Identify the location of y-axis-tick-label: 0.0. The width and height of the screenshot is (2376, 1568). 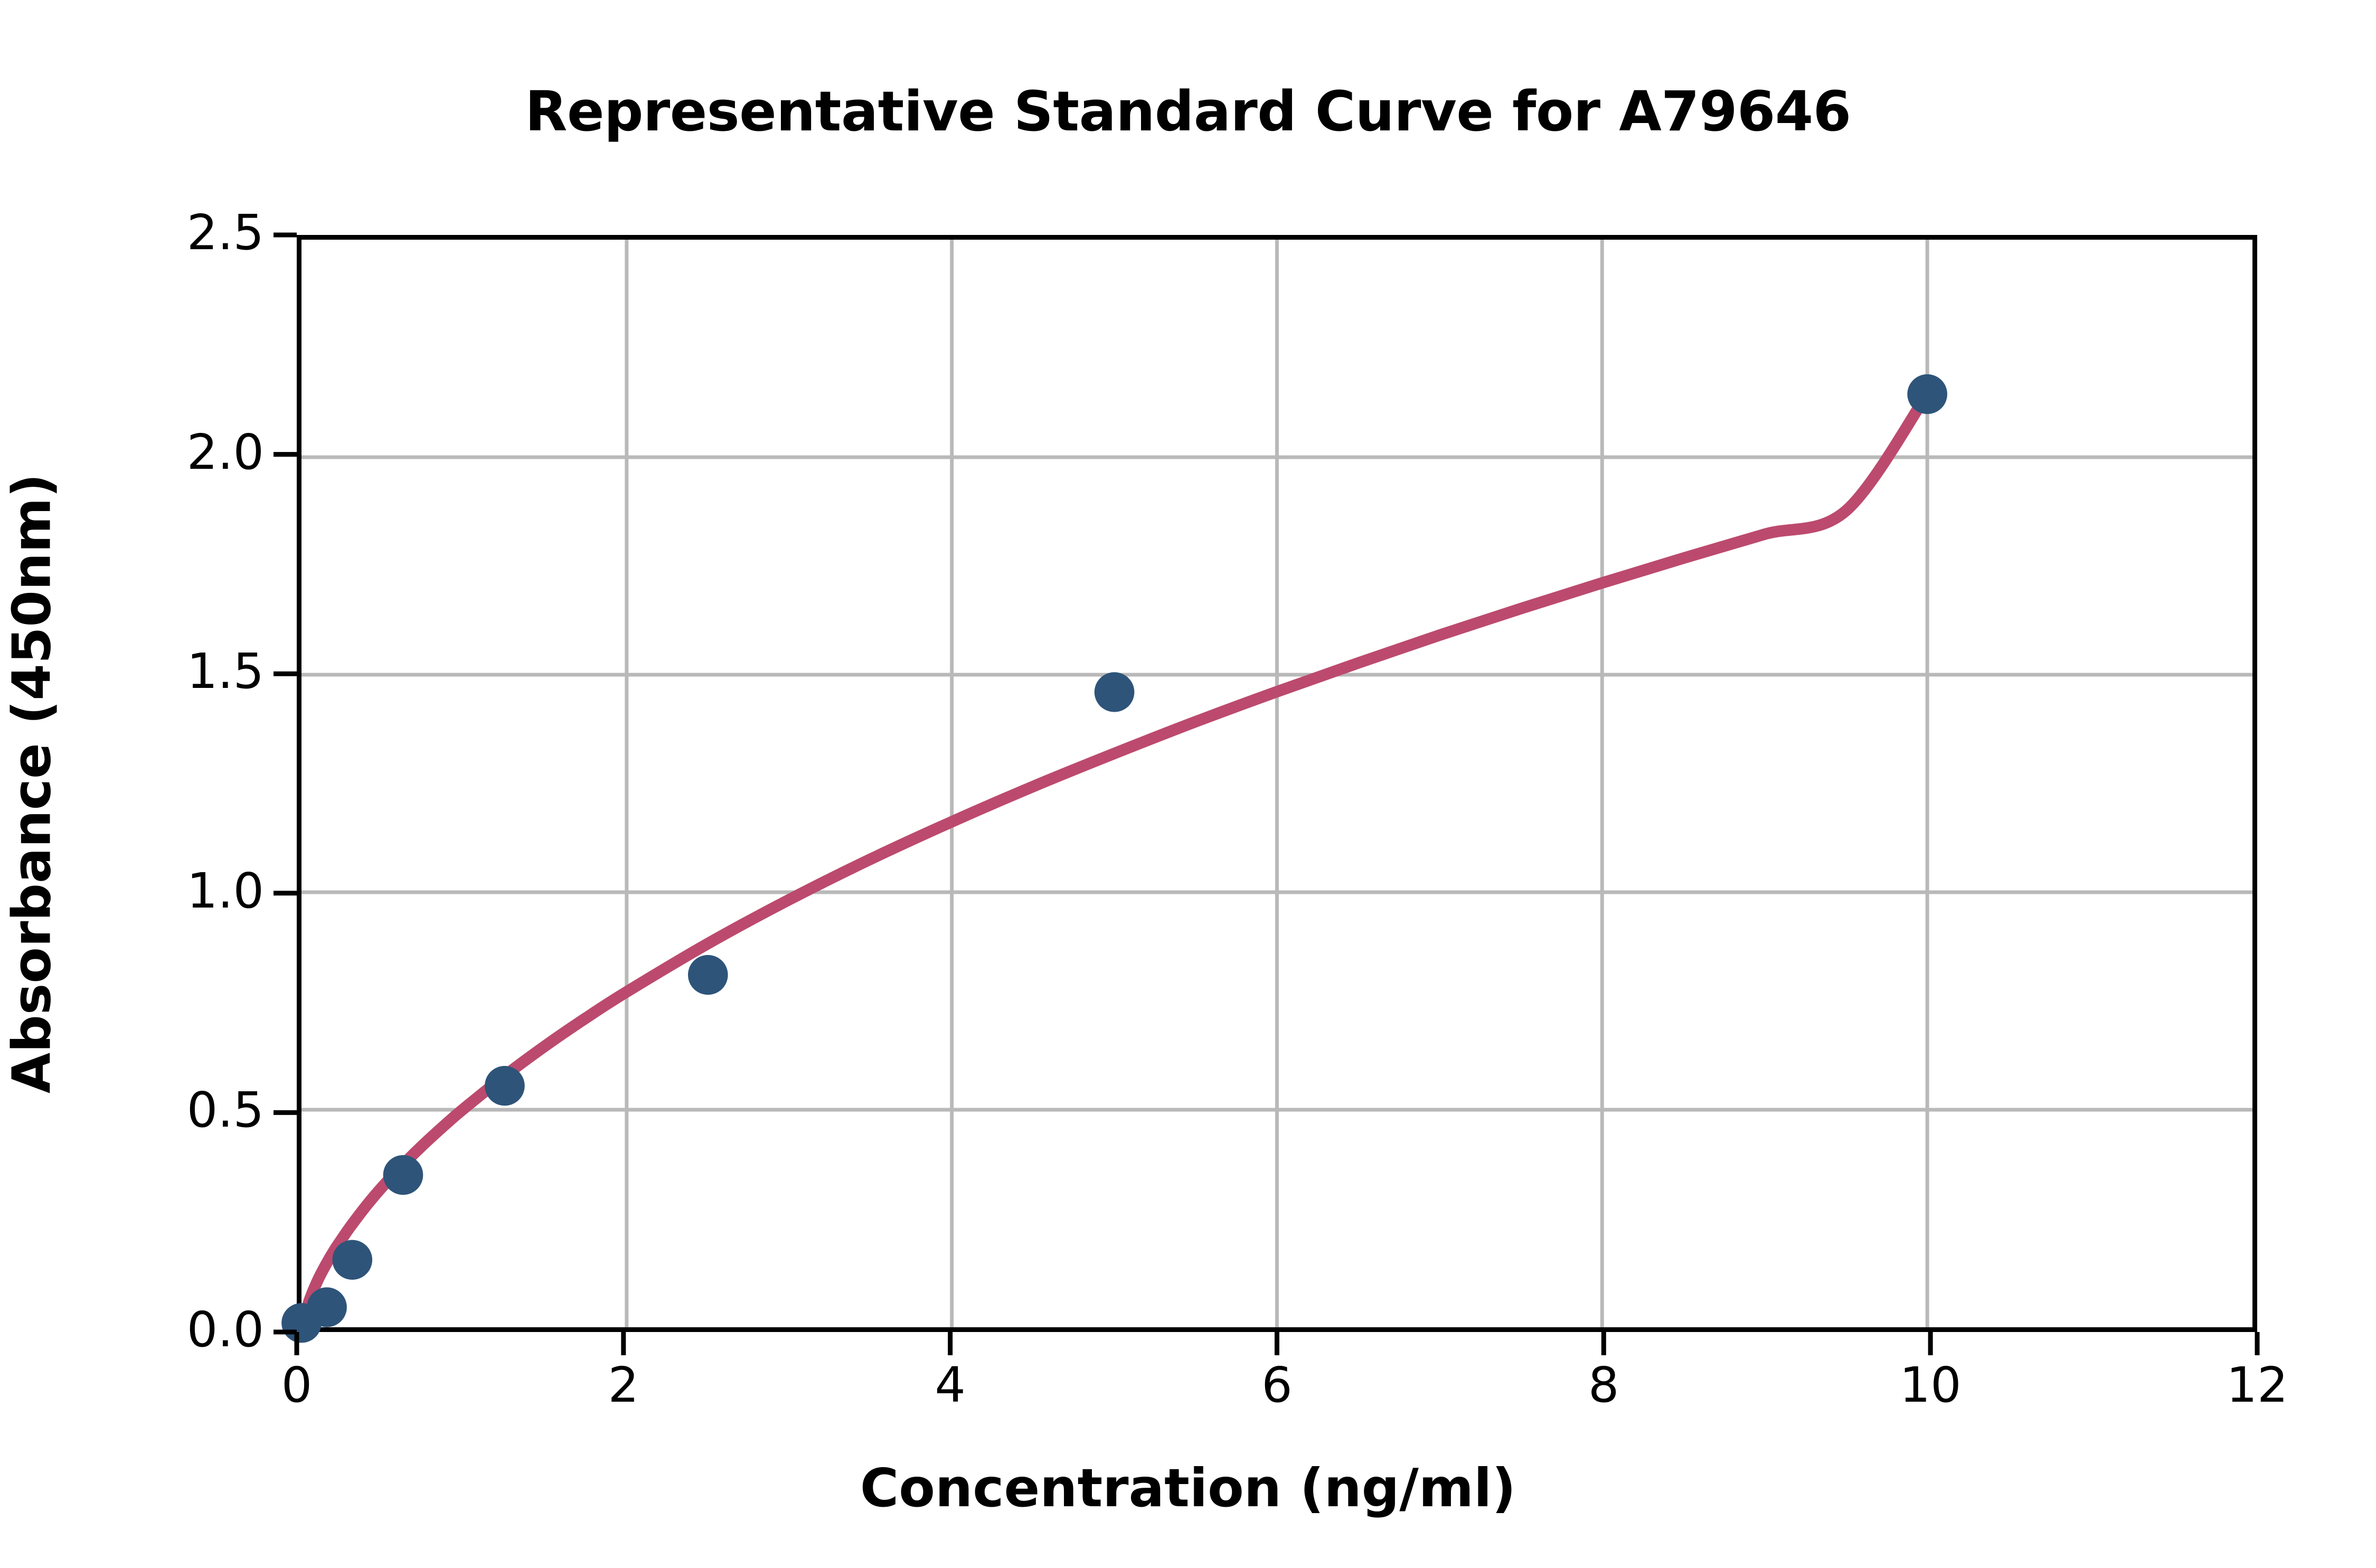
(225, 1330).